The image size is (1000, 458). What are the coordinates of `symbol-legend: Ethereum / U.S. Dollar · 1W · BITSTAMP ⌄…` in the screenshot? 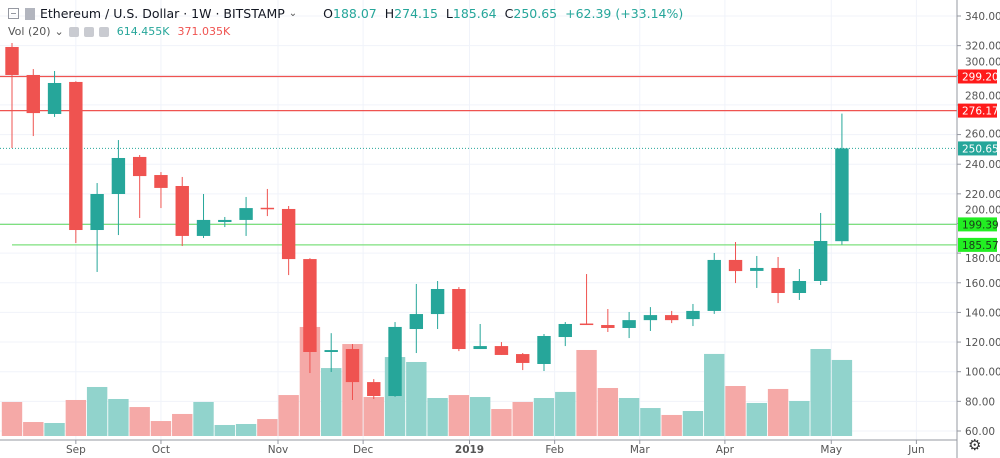 It's located at (345, 13).